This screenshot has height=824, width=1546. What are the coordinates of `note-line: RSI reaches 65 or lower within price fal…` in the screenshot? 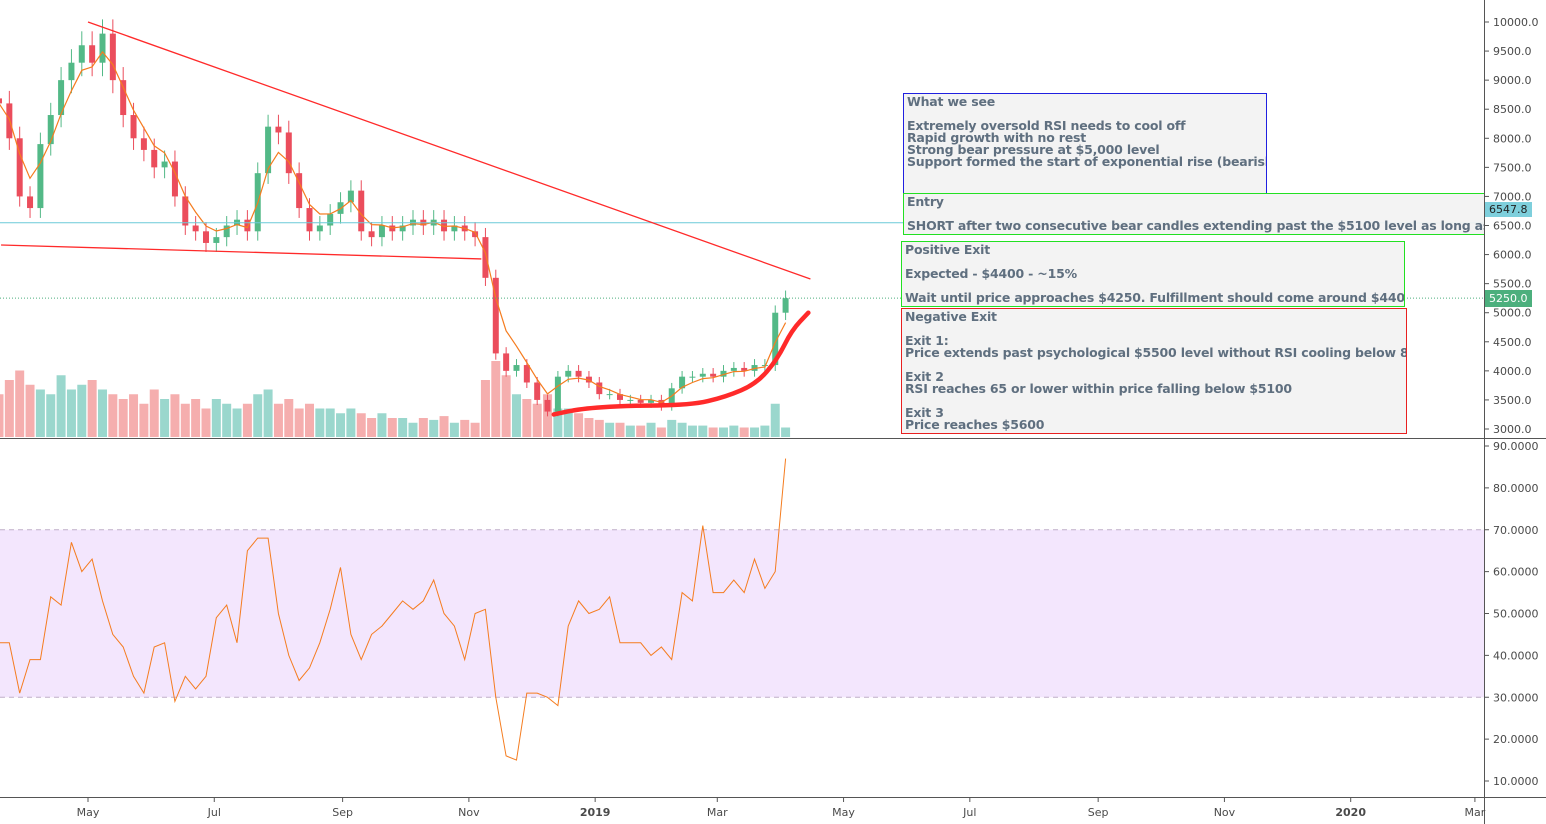 It's located at (1098, 388).